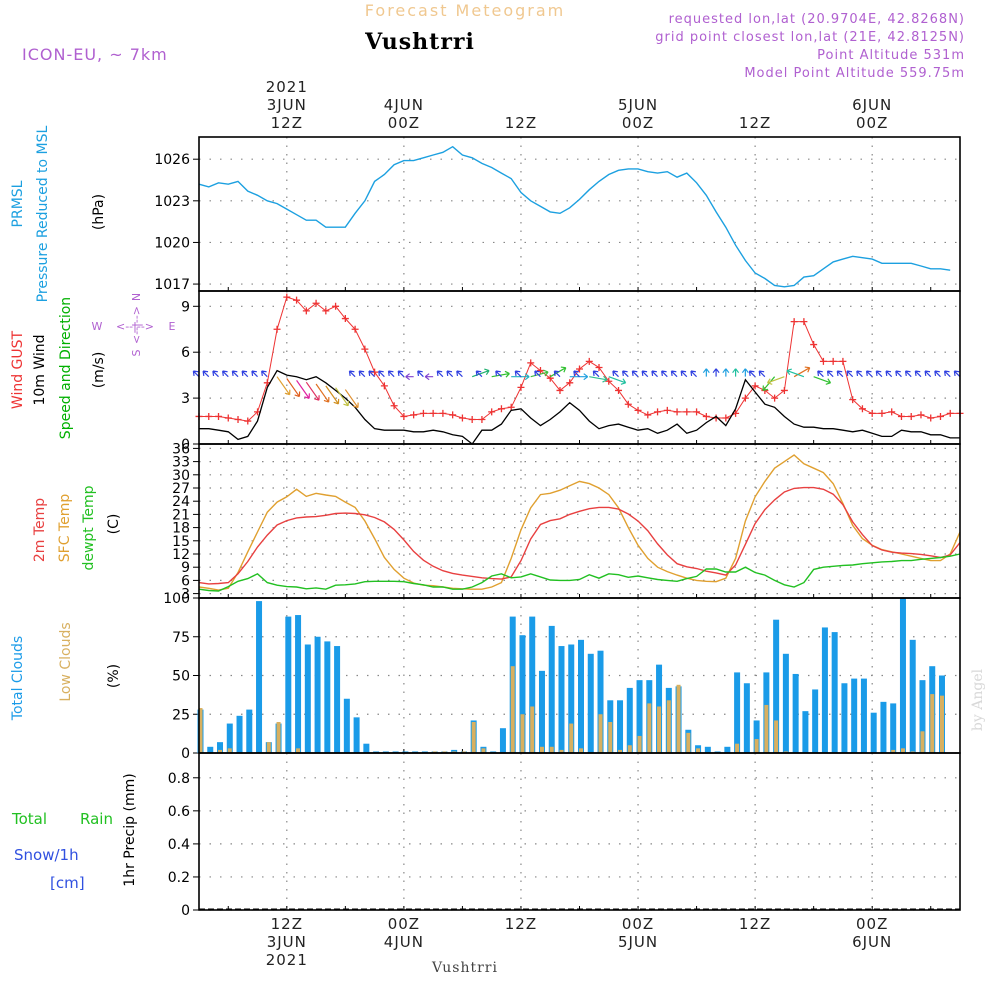 Image resolution: width=1000 pixels, height=1000 pixels. I want to click on compass-n: N, so click(136, 297).